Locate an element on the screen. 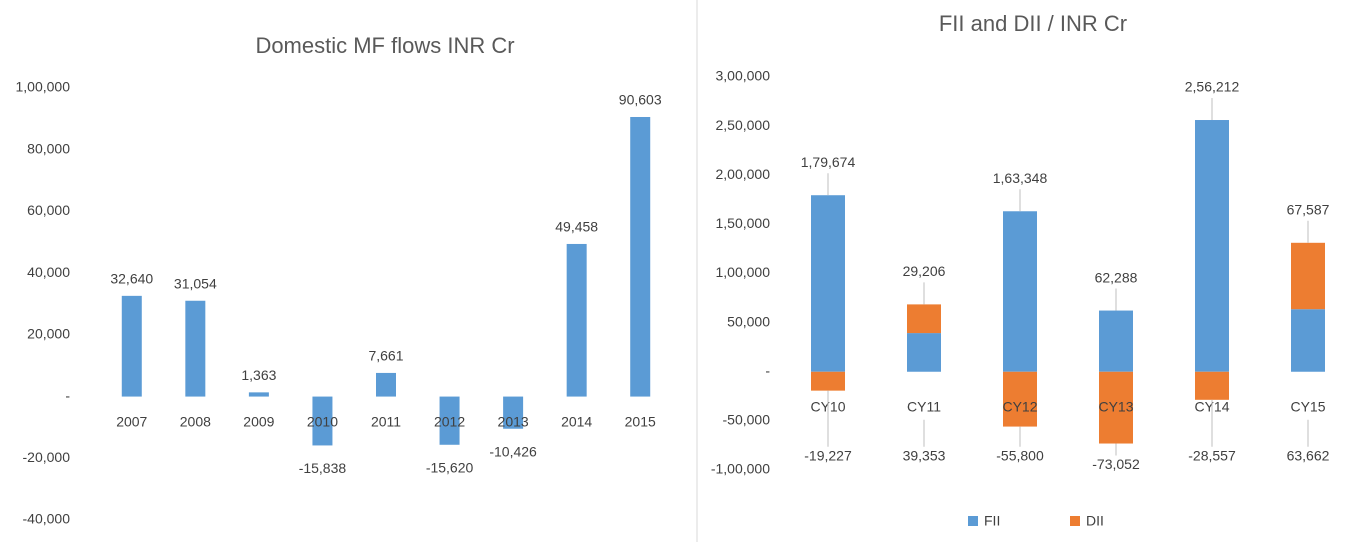 The width and height of the screenshot is (1362, 542). data-label: 39,353 is located at coordinates (924, 455).